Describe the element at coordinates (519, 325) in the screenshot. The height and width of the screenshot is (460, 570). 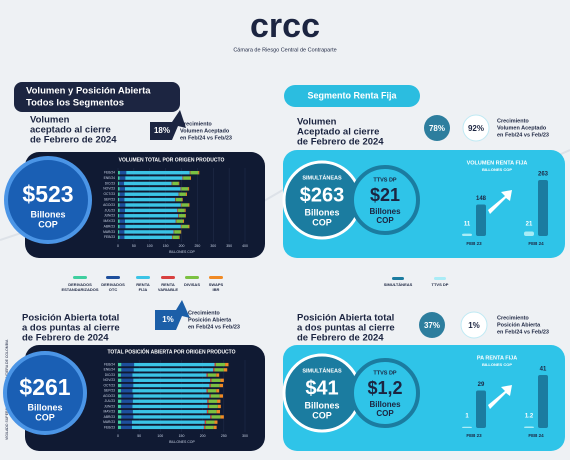
I see `growth-note: Posición Abierta` at that location.